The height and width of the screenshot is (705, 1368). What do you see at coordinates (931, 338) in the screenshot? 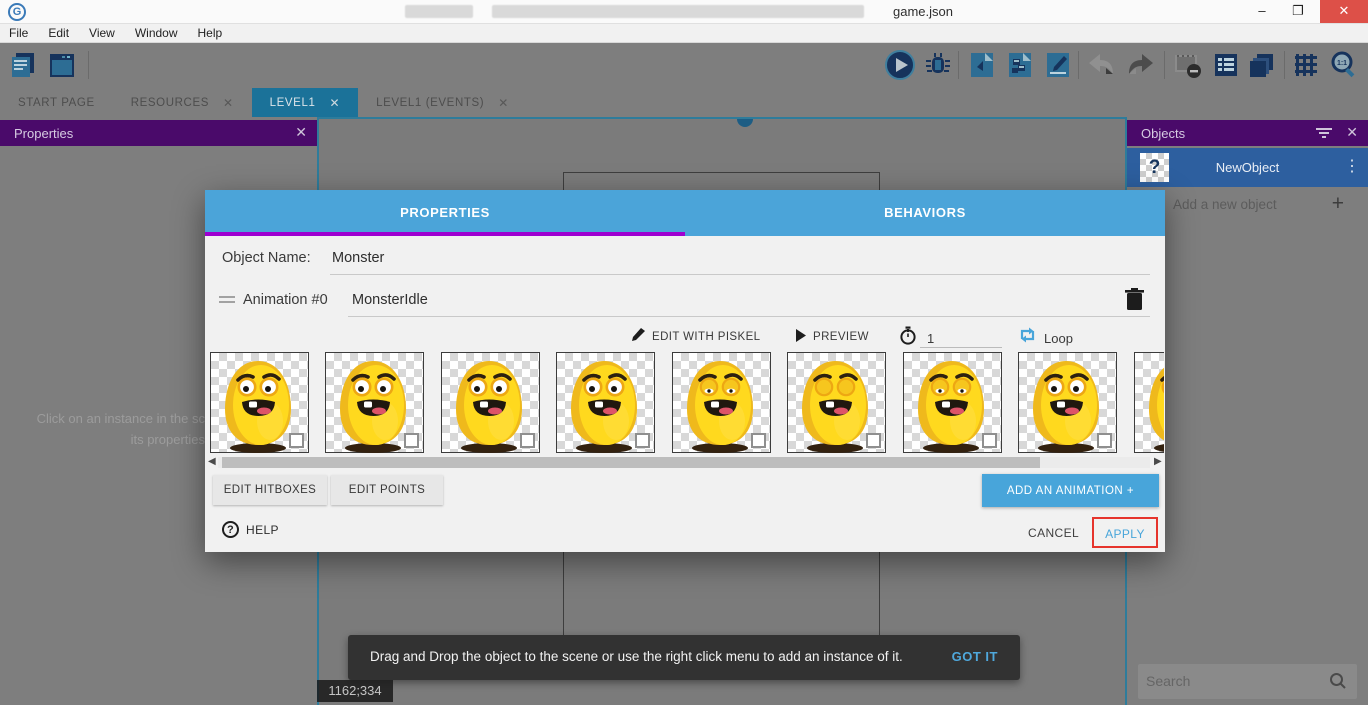
I see `time-between-frames-input: 1` at bounding box center [931, 338].